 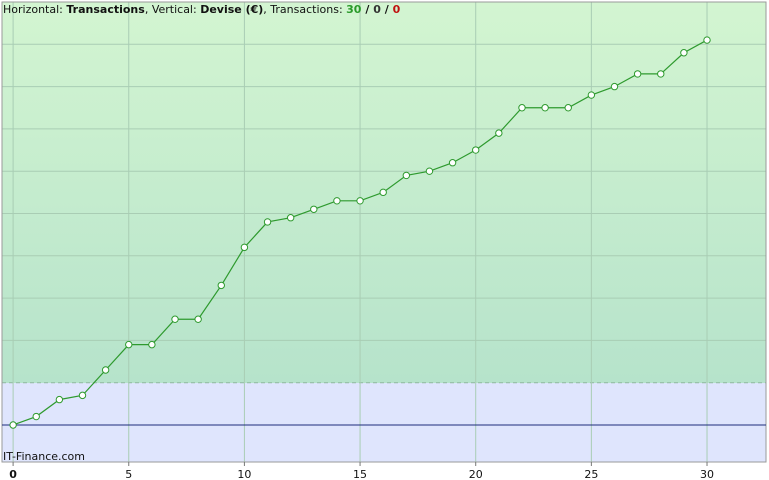 I want to click on count-loss: 0, so click(x=397, y=9).